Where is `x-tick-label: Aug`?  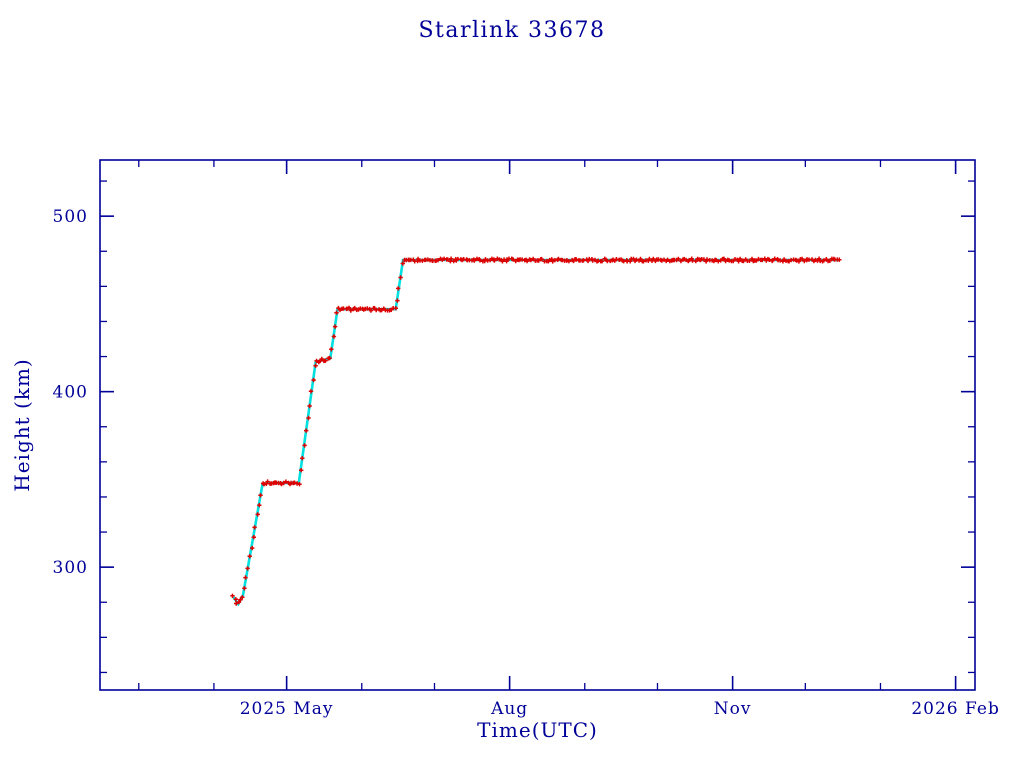 x-tick-label: Aug is located at coordinates (509, 709).